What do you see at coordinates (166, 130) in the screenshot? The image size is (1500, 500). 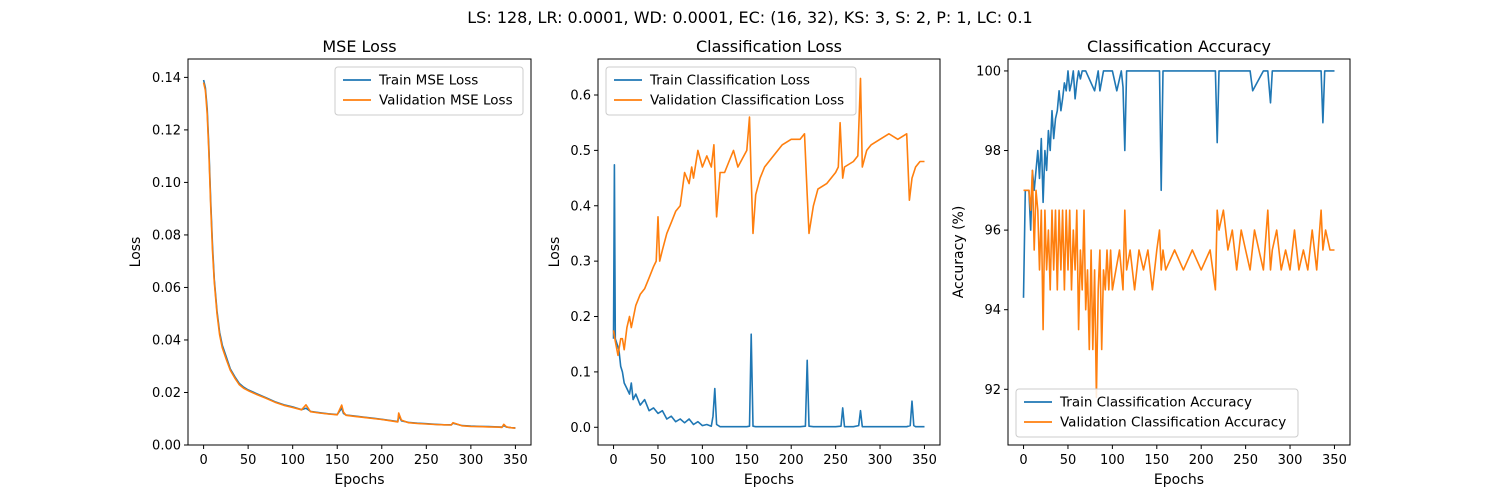 I see `y-tick-label: 0.12` at bounding box center [166, 130].